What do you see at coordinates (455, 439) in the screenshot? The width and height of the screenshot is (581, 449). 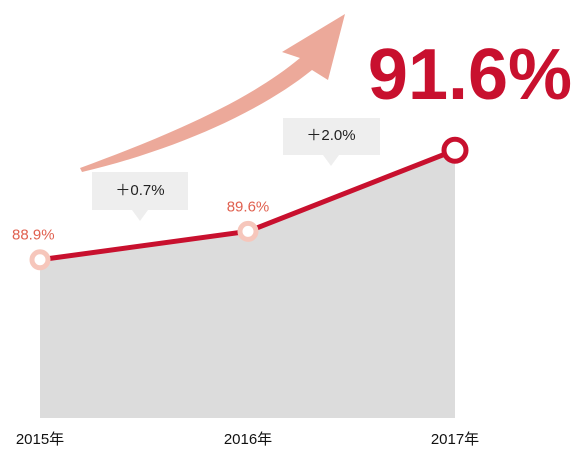 I see `x-tick-label: 2017年` at bounding box center [455, 439].